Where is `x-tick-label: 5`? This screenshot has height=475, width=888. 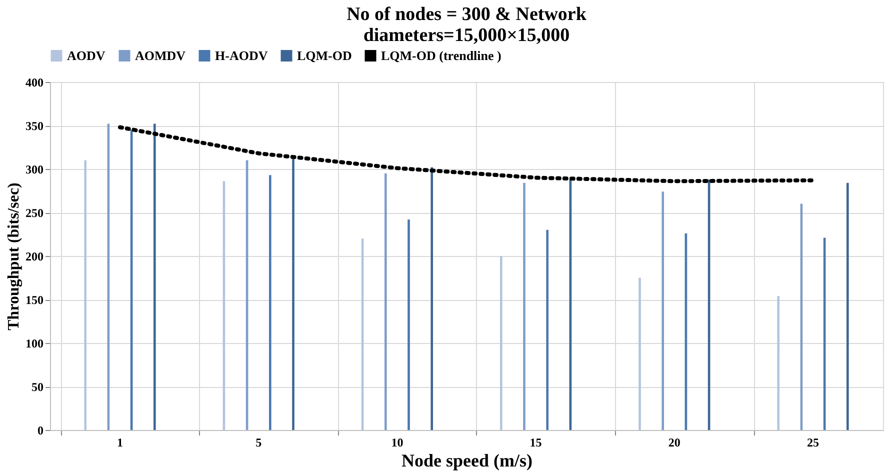
x-tick-label: 5 is located at coordinates (259, 443).